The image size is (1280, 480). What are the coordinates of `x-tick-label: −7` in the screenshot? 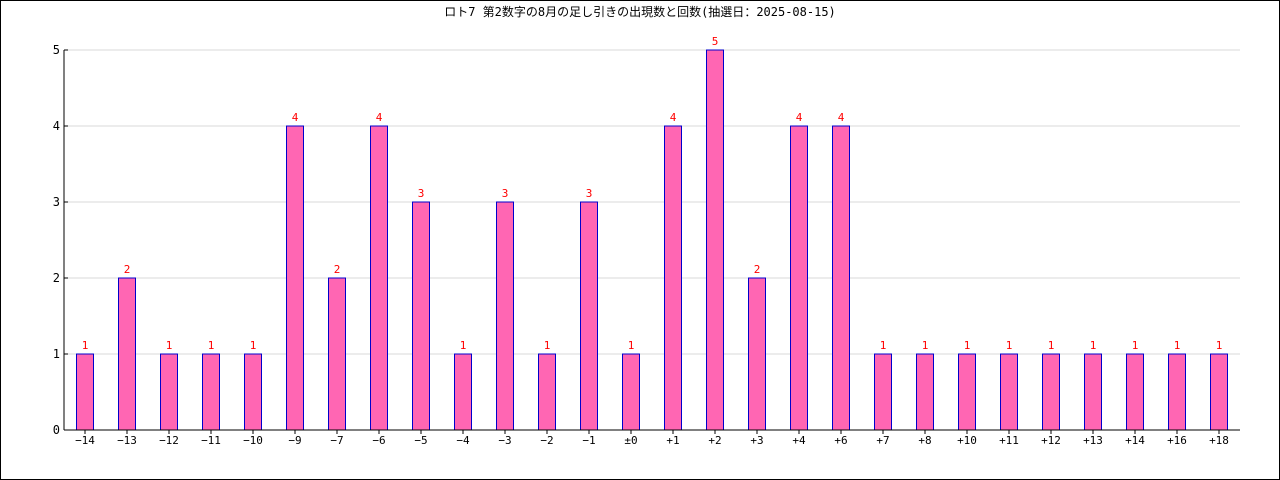 It's located at (336, 440).